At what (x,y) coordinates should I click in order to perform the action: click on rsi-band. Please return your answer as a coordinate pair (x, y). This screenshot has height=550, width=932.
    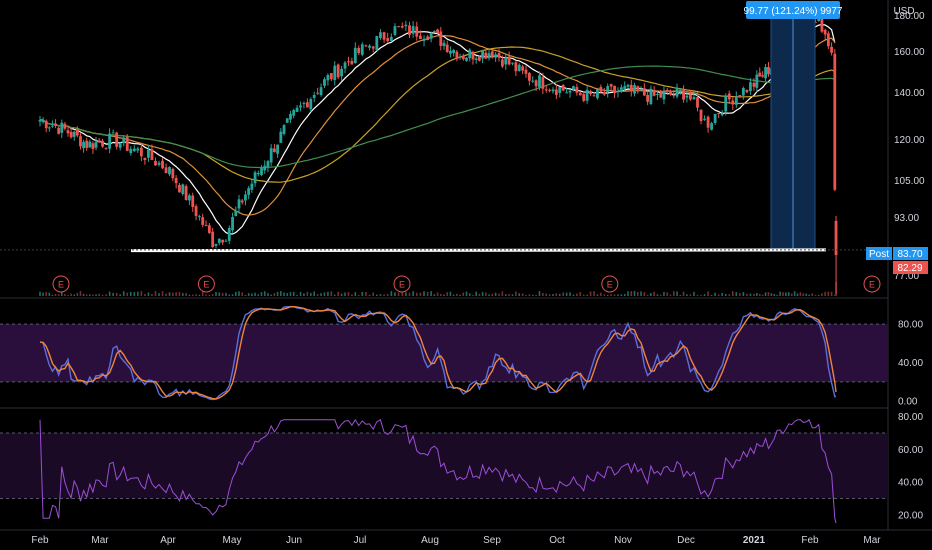
    Looking at the image, I should click on (444, 465).